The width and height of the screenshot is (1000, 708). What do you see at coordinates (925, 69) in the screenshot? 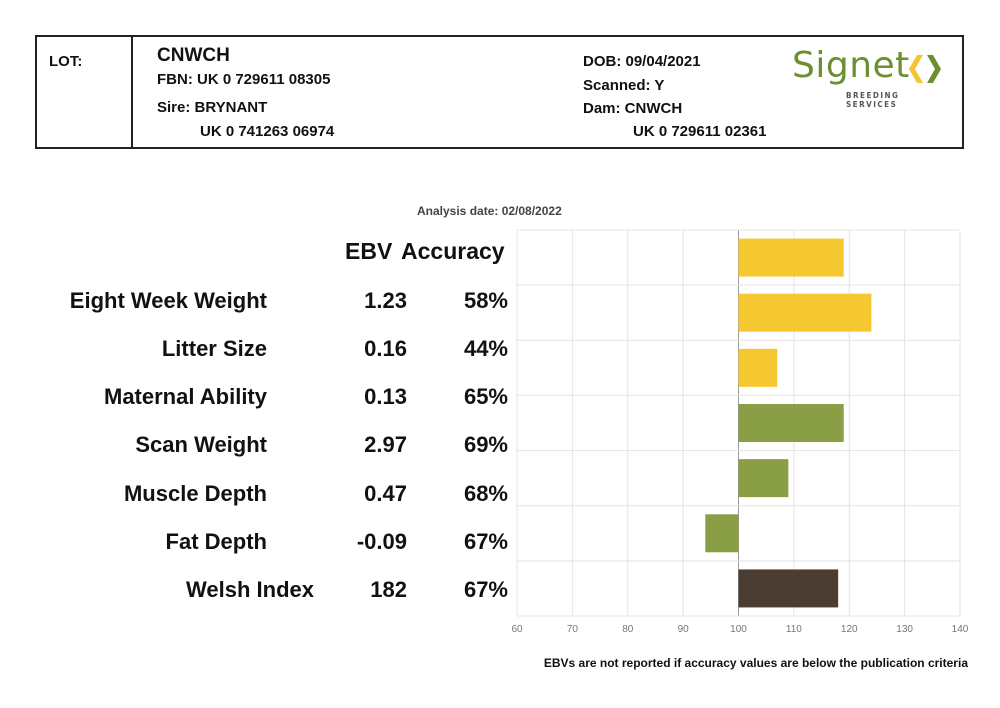
I see `logo-mark-icon` at bounding box center [925, 69].